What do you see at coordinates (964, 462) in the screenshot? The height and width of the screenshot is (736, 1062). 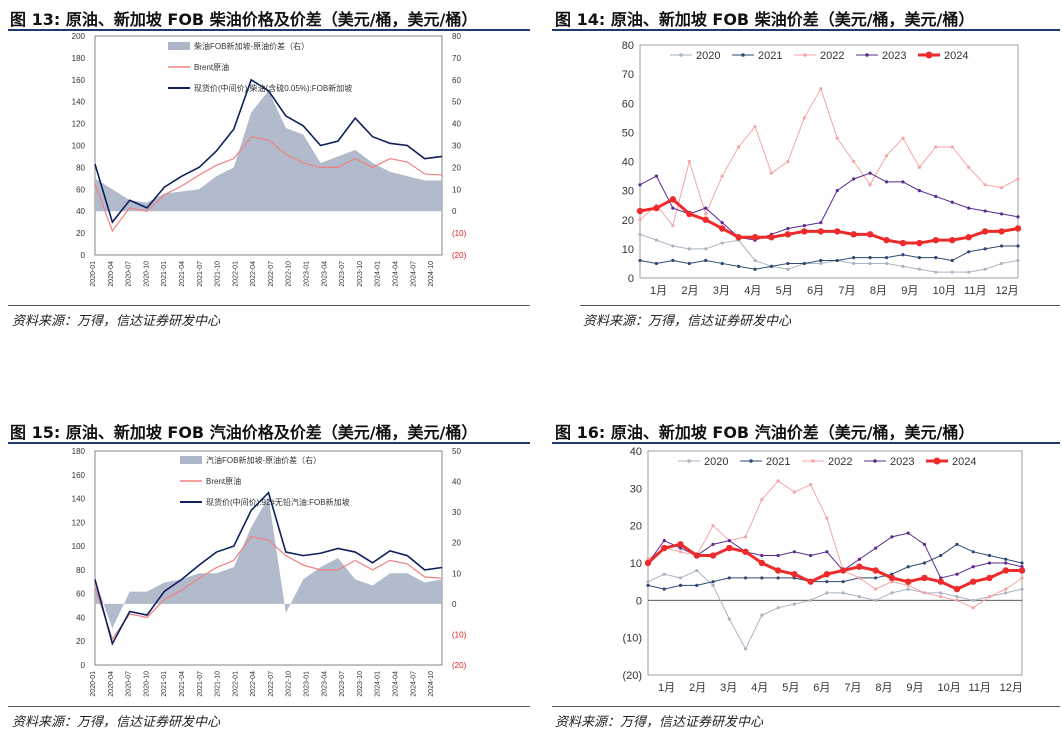 I see `legend-label-2024: 2024` at bounding box center [964, 462].